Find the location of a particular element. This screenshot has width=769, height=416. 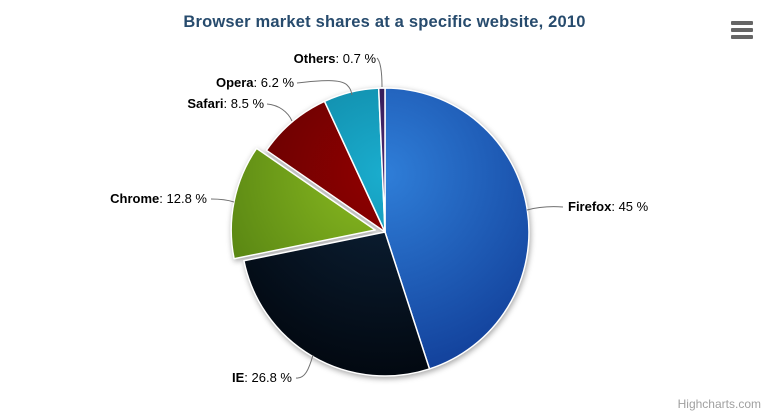

label-connector-safari is located at coordinates (279, 112).